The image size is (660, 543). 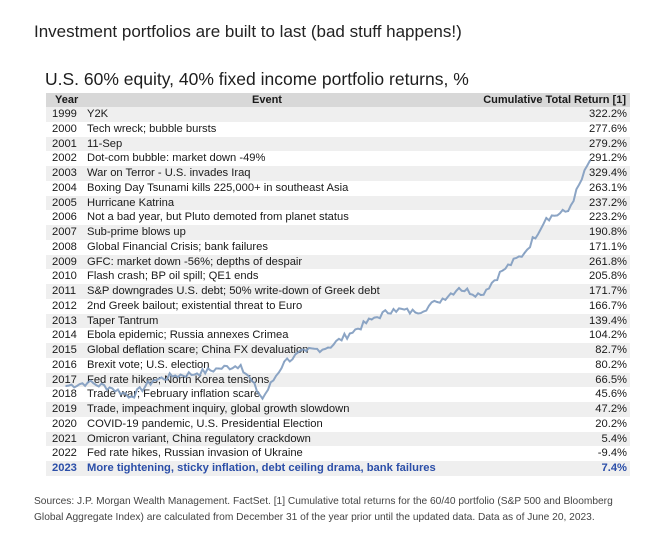 What do you see at coordinates (608, 217) in the screenshot?
I see `row-return: 223.2%` at bounding box center [608, 217].